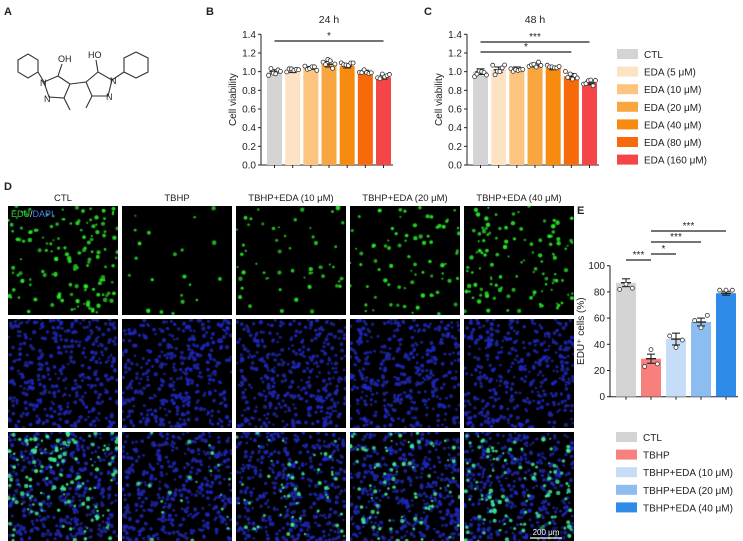 This screenshot has width=743, height=541. I want to click on panel-label-e: E, so click(580, 211).